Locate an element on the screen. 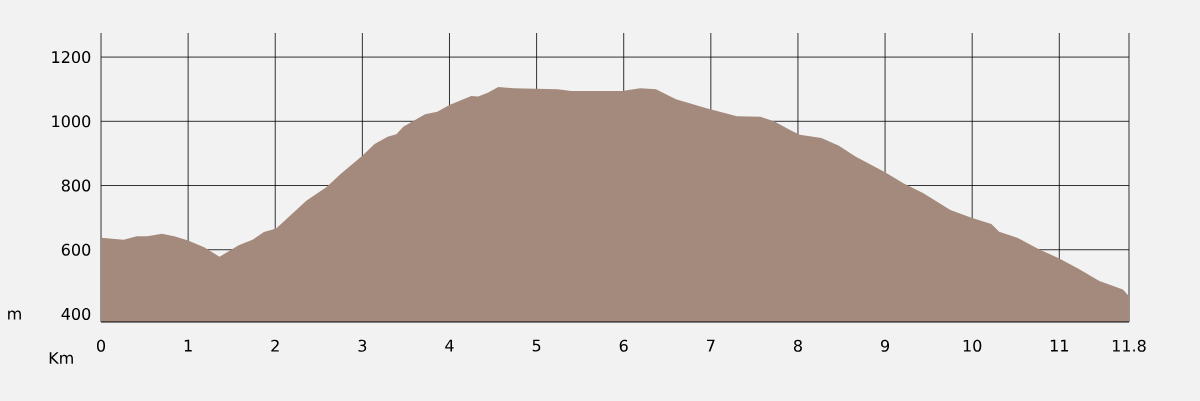  y-tick-label: 1200 is located at coordinates (71, 57).